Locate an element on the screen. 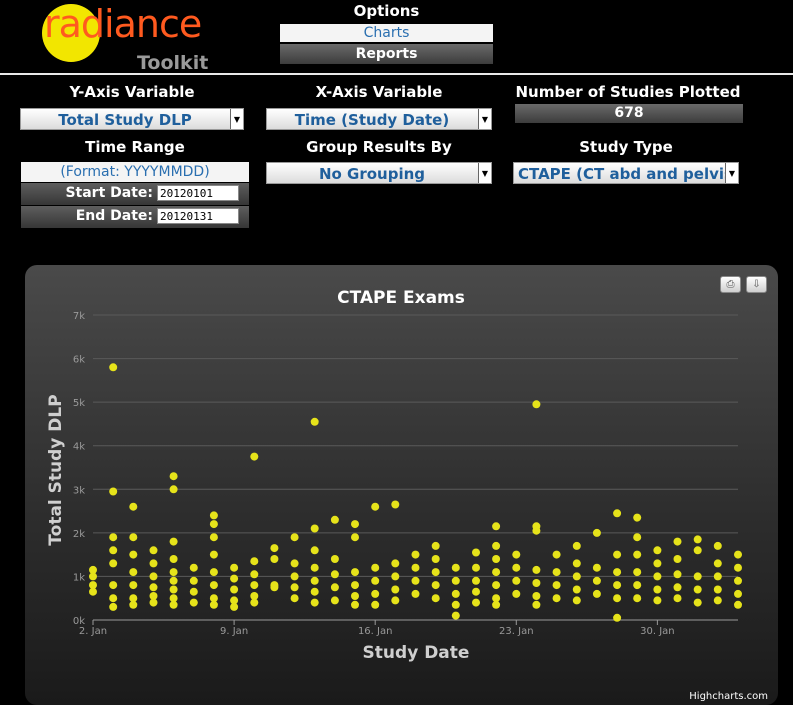  highcharts-credit: Highcharts.com is located at coordinates (728, 696).